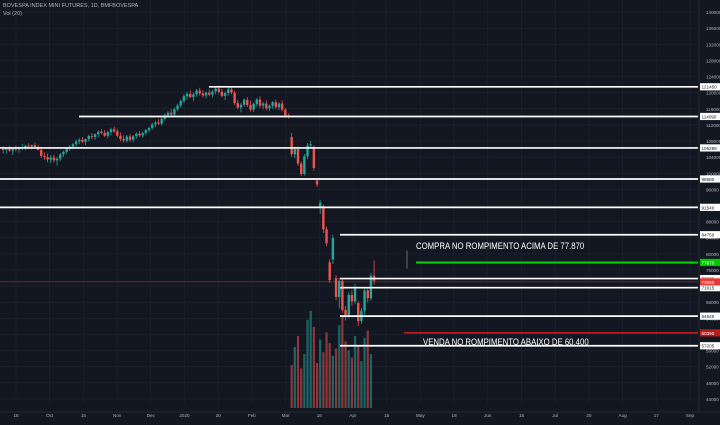 This screenshot has height=425, width=720. Describe the element at coordinates (713, 157) in the screenshot. I see `y-tick-label: 104000` at that location.